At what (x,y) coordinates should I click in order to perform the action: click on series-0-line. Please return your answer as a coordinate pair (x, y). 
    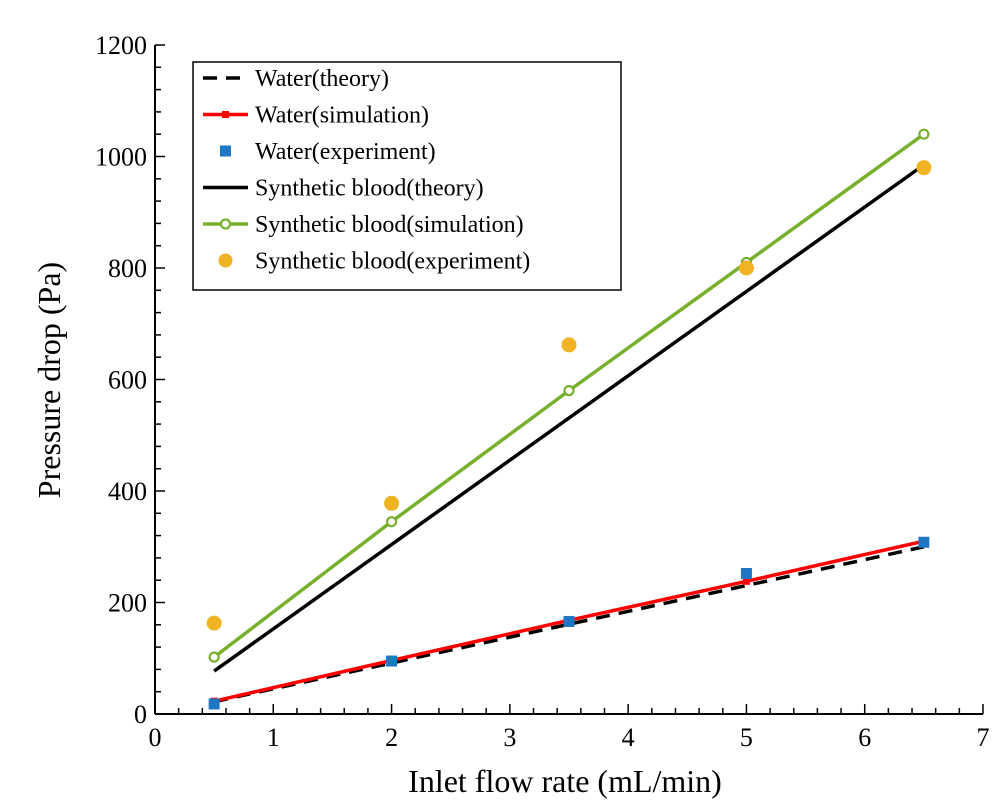
    Looking at the image, I should click on (569, 624).